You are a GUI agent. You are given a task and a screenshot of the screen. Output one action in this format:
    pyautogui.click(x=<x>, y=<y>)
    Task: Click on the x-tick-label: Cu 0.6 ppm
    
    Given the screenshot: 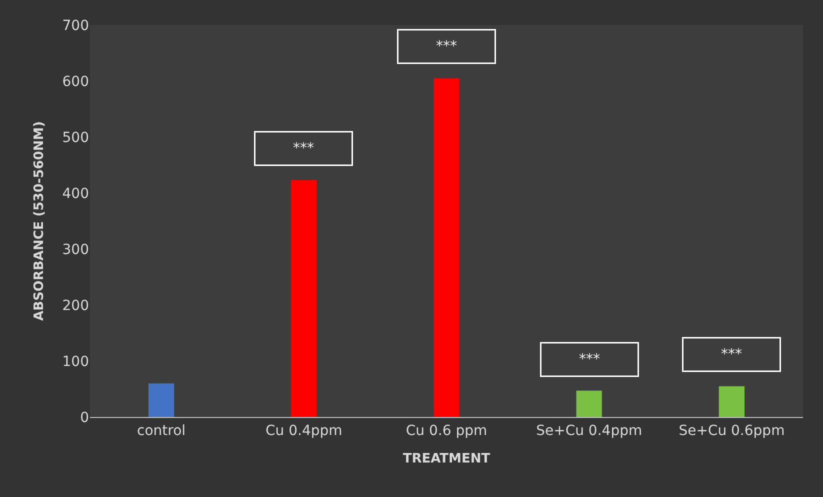 What is the action you would take?
    pyautogui.click(x=447, y=430)
    